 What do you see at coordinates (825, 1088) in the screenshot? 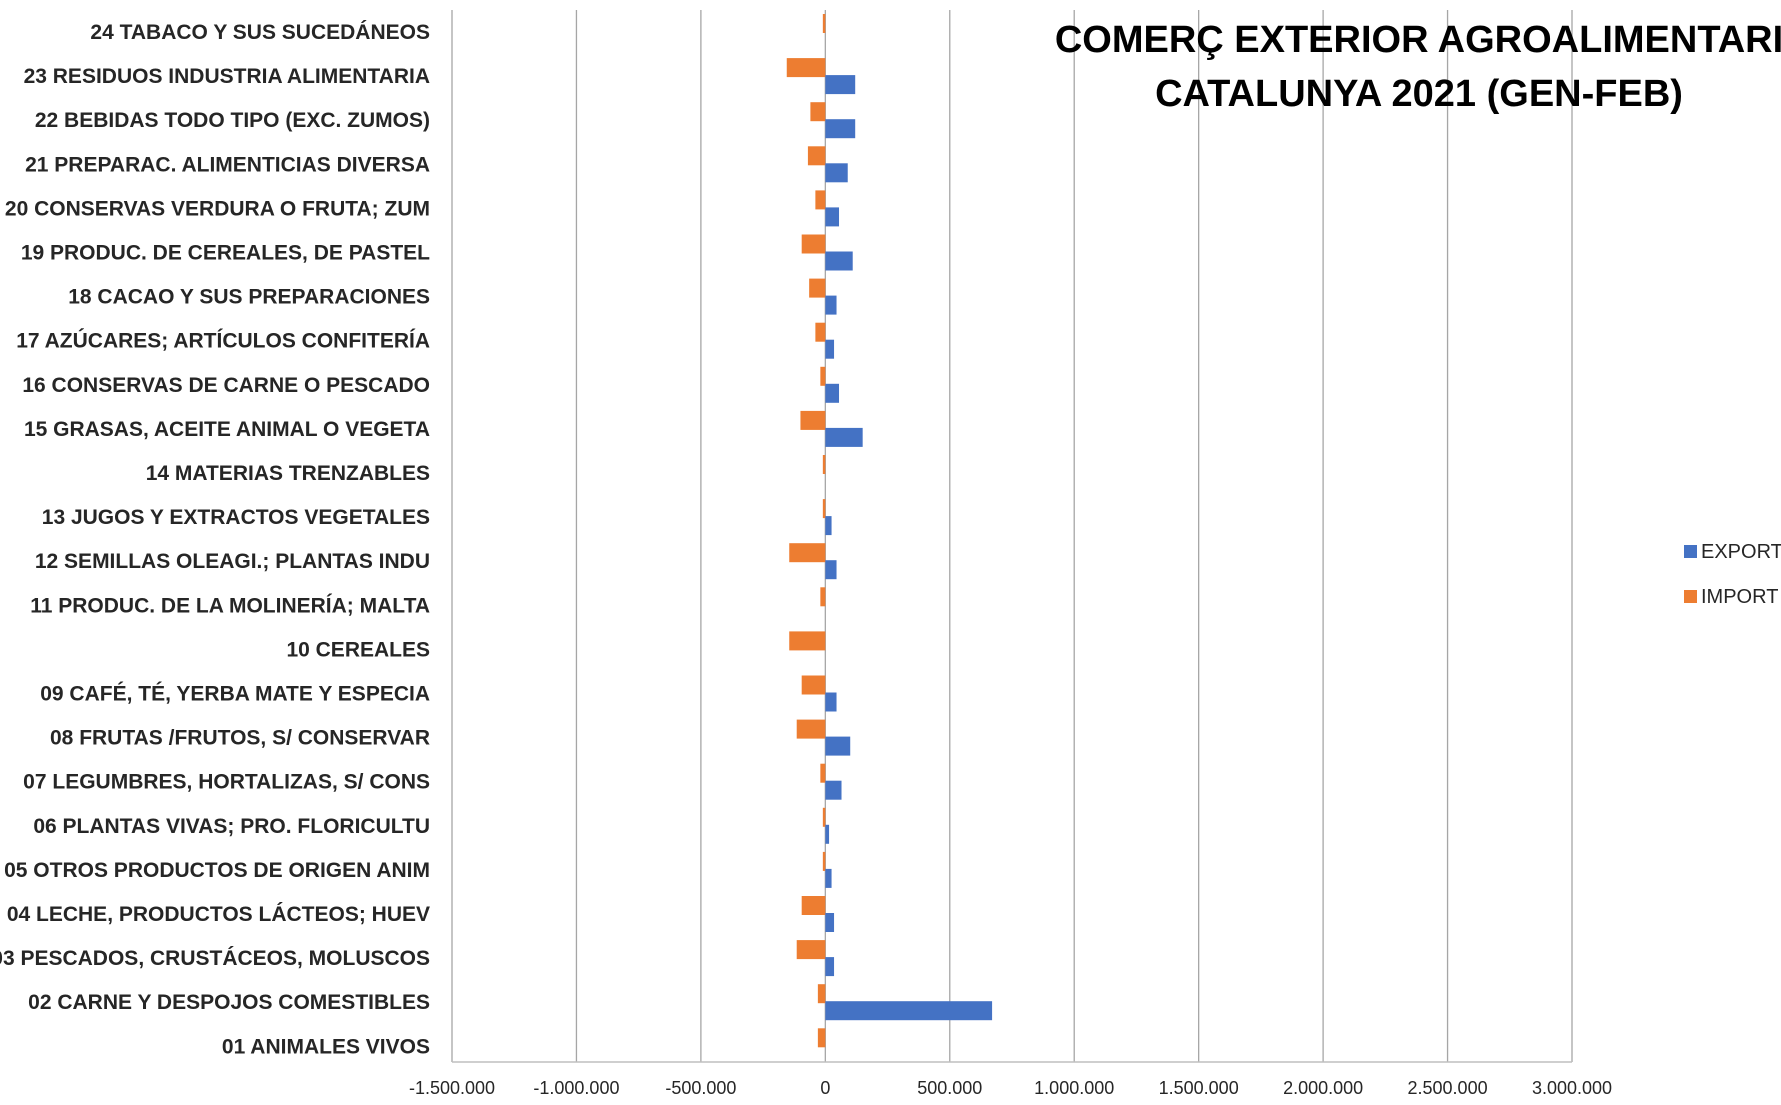
I see `x-tick-label: 0` at bounding box center [825, 1088].